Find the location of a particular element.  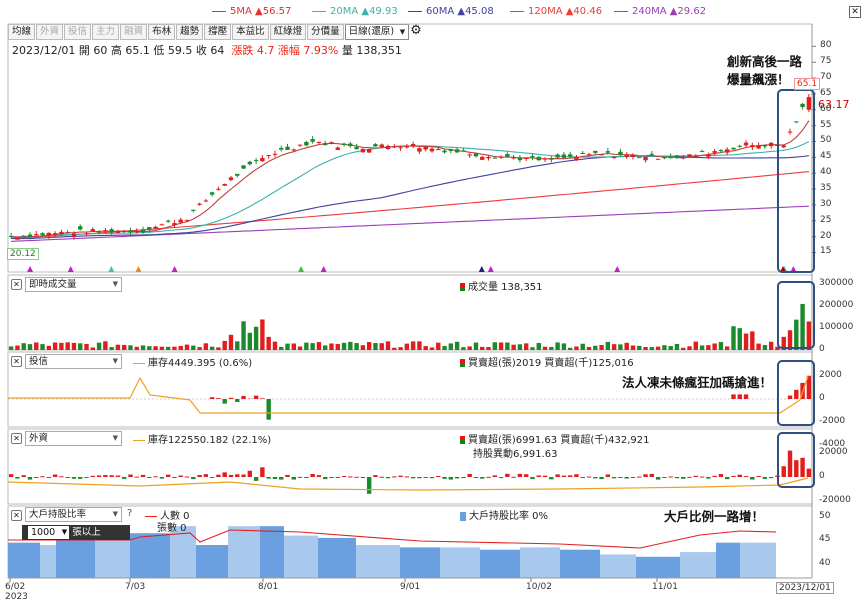

holders-tick-label: 50 is located at coordinates (825, 515).